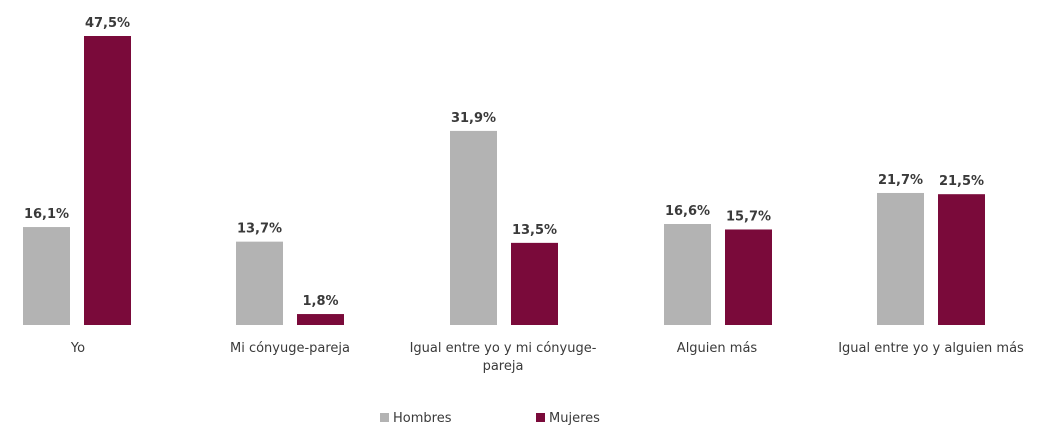 The image size is (1040, 429). Describe the element at coordinates (320, 301) in the screenshot. I see `data-label-mujeres-1: 1,8%` at that location.